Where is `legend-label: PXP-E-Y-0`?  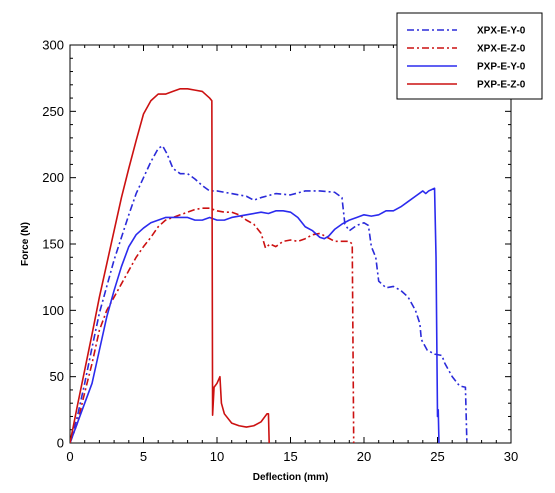 legend-label: PXP-E-Y-0 is located at coordinates (501, 67).